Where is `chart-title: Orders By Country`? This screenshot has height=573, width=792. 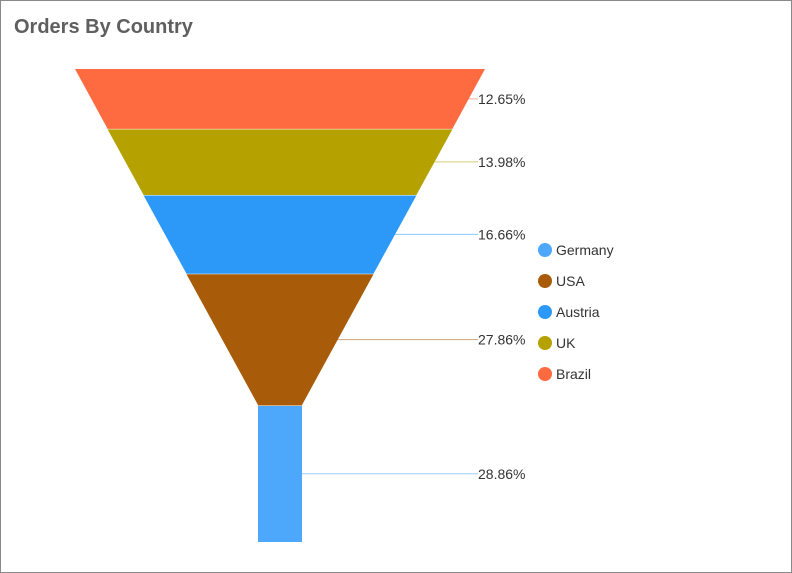 chart-title: Orders By Country is located at coordinates (103, 27).